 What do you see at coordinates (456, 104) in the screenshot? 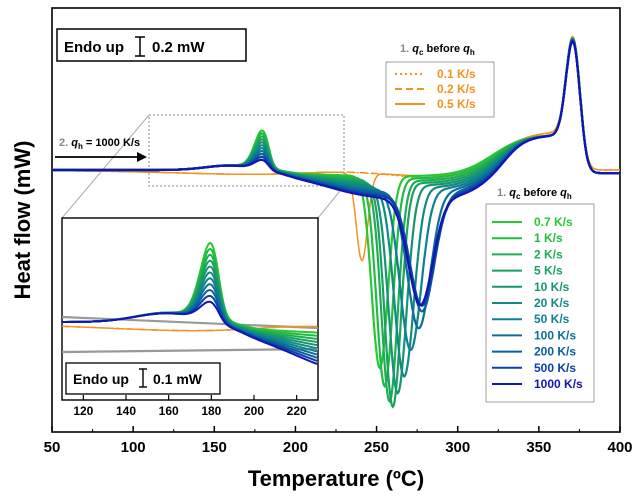
I see `legend-label: 0.5 K/s` at bounding box center [456, 104].